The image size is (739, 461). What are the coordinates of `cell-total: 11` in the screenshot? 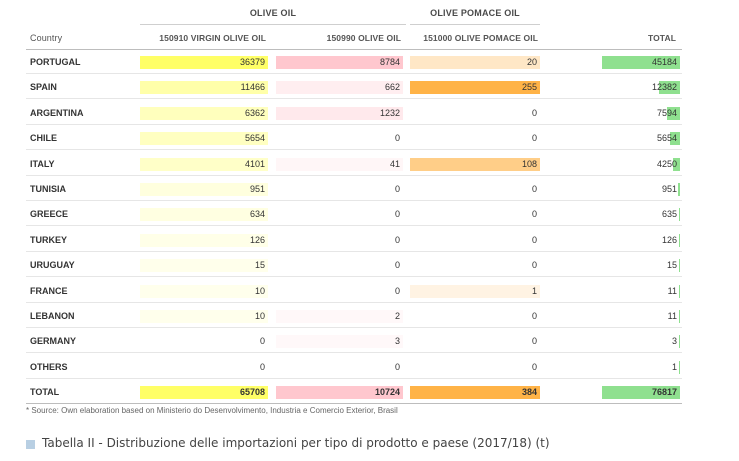 It's located at (641, 316).